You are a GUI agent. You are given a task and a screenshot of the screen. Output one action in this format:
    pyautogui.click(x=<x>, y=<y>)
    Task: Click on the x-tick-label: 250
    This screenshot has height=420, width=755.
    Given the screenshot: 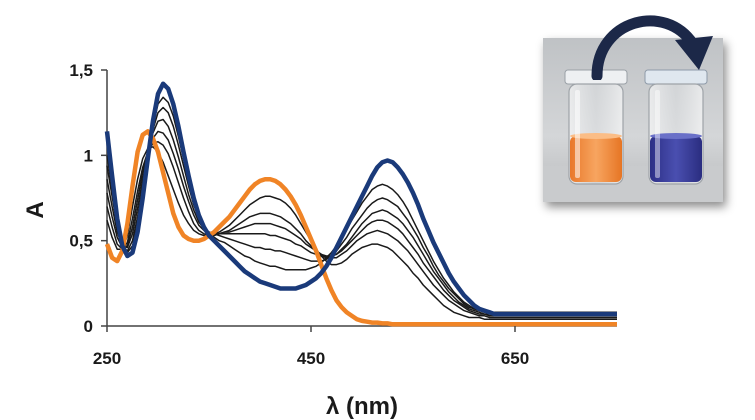 What is the action you would take?
    pyautogui.click(x=107, y=358)
    